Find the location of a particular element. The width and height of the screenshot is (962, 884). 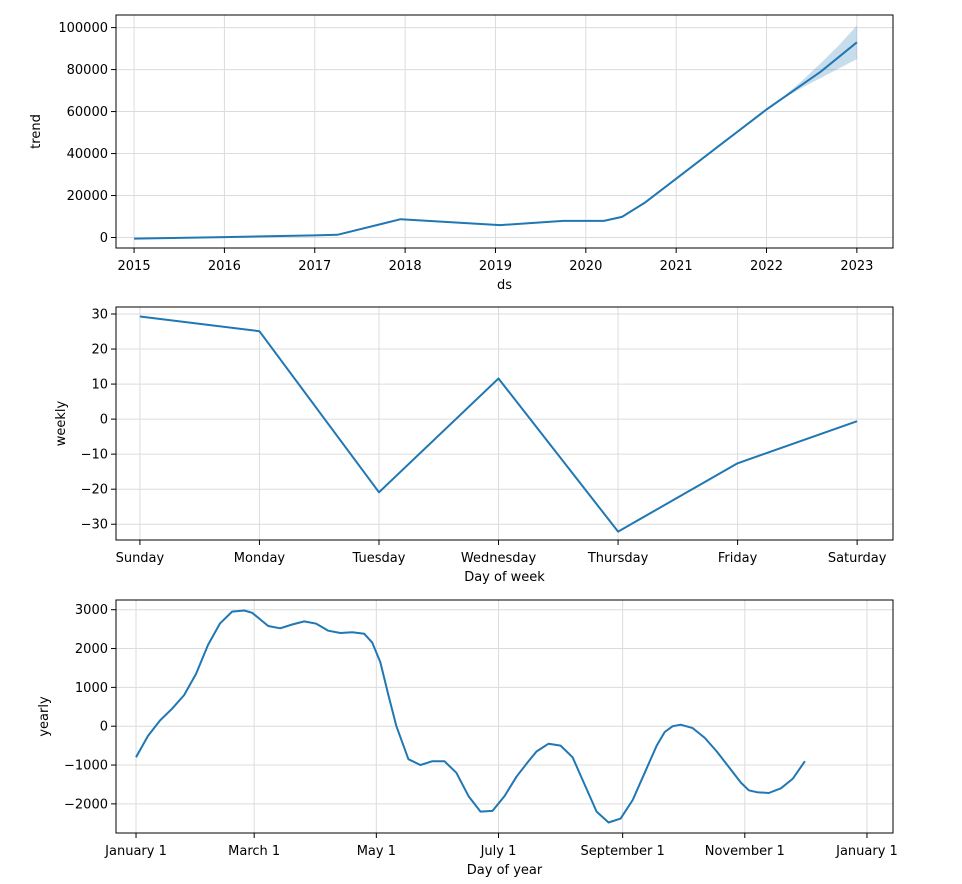

y-tick-label: −30 is located at coordinates (94, 525).